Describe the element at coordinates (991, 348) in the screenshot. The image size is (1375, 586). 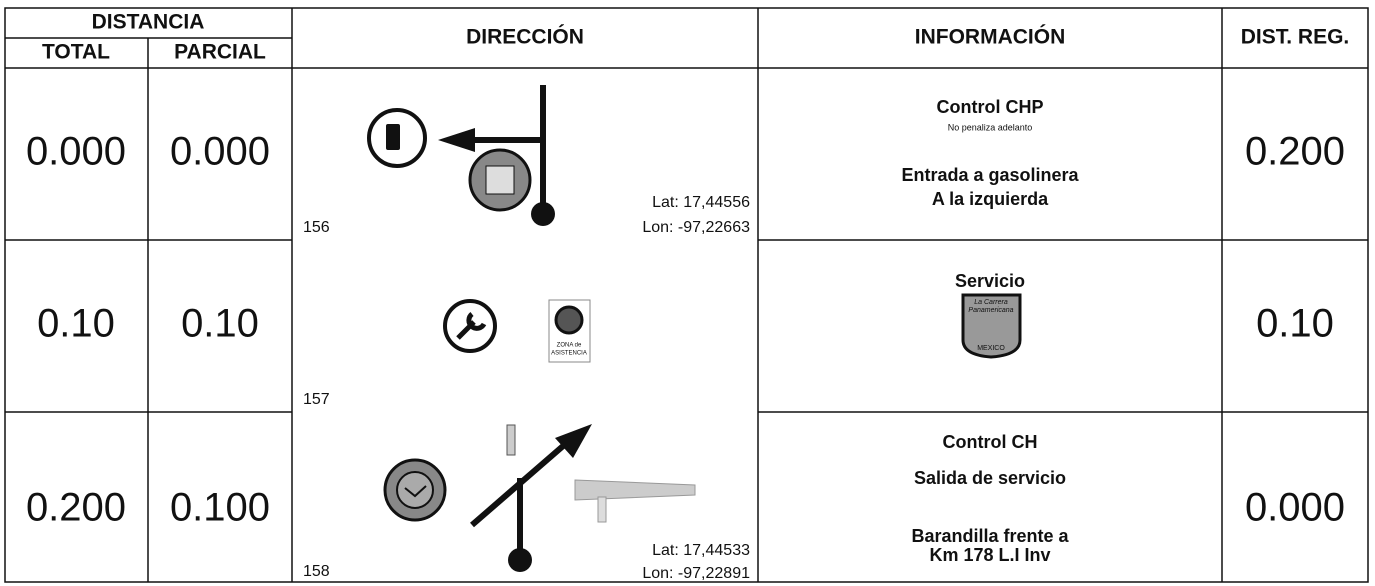
I see `logo-text: MEXICO` at that location.